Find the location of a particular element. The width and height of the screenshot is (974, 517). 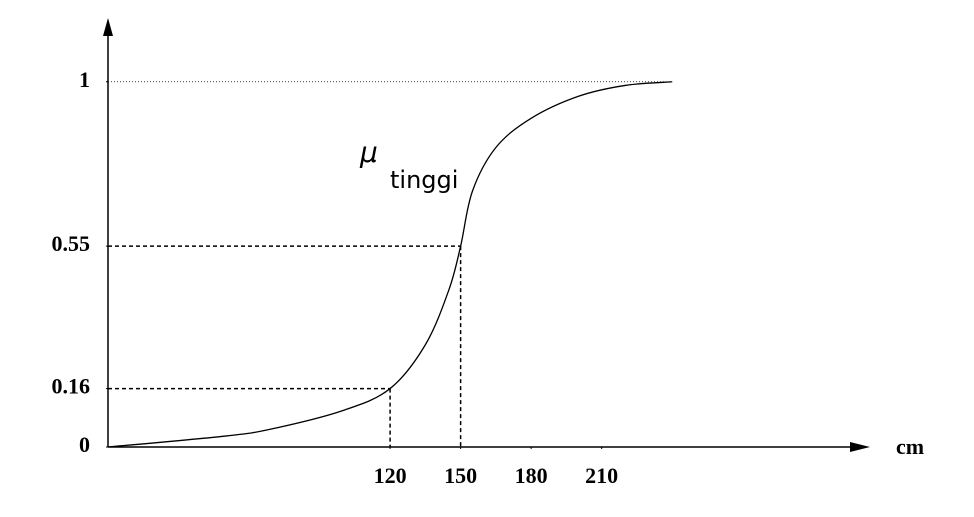

annotation-subscript: tinggi is located at coordinates (424, 180).